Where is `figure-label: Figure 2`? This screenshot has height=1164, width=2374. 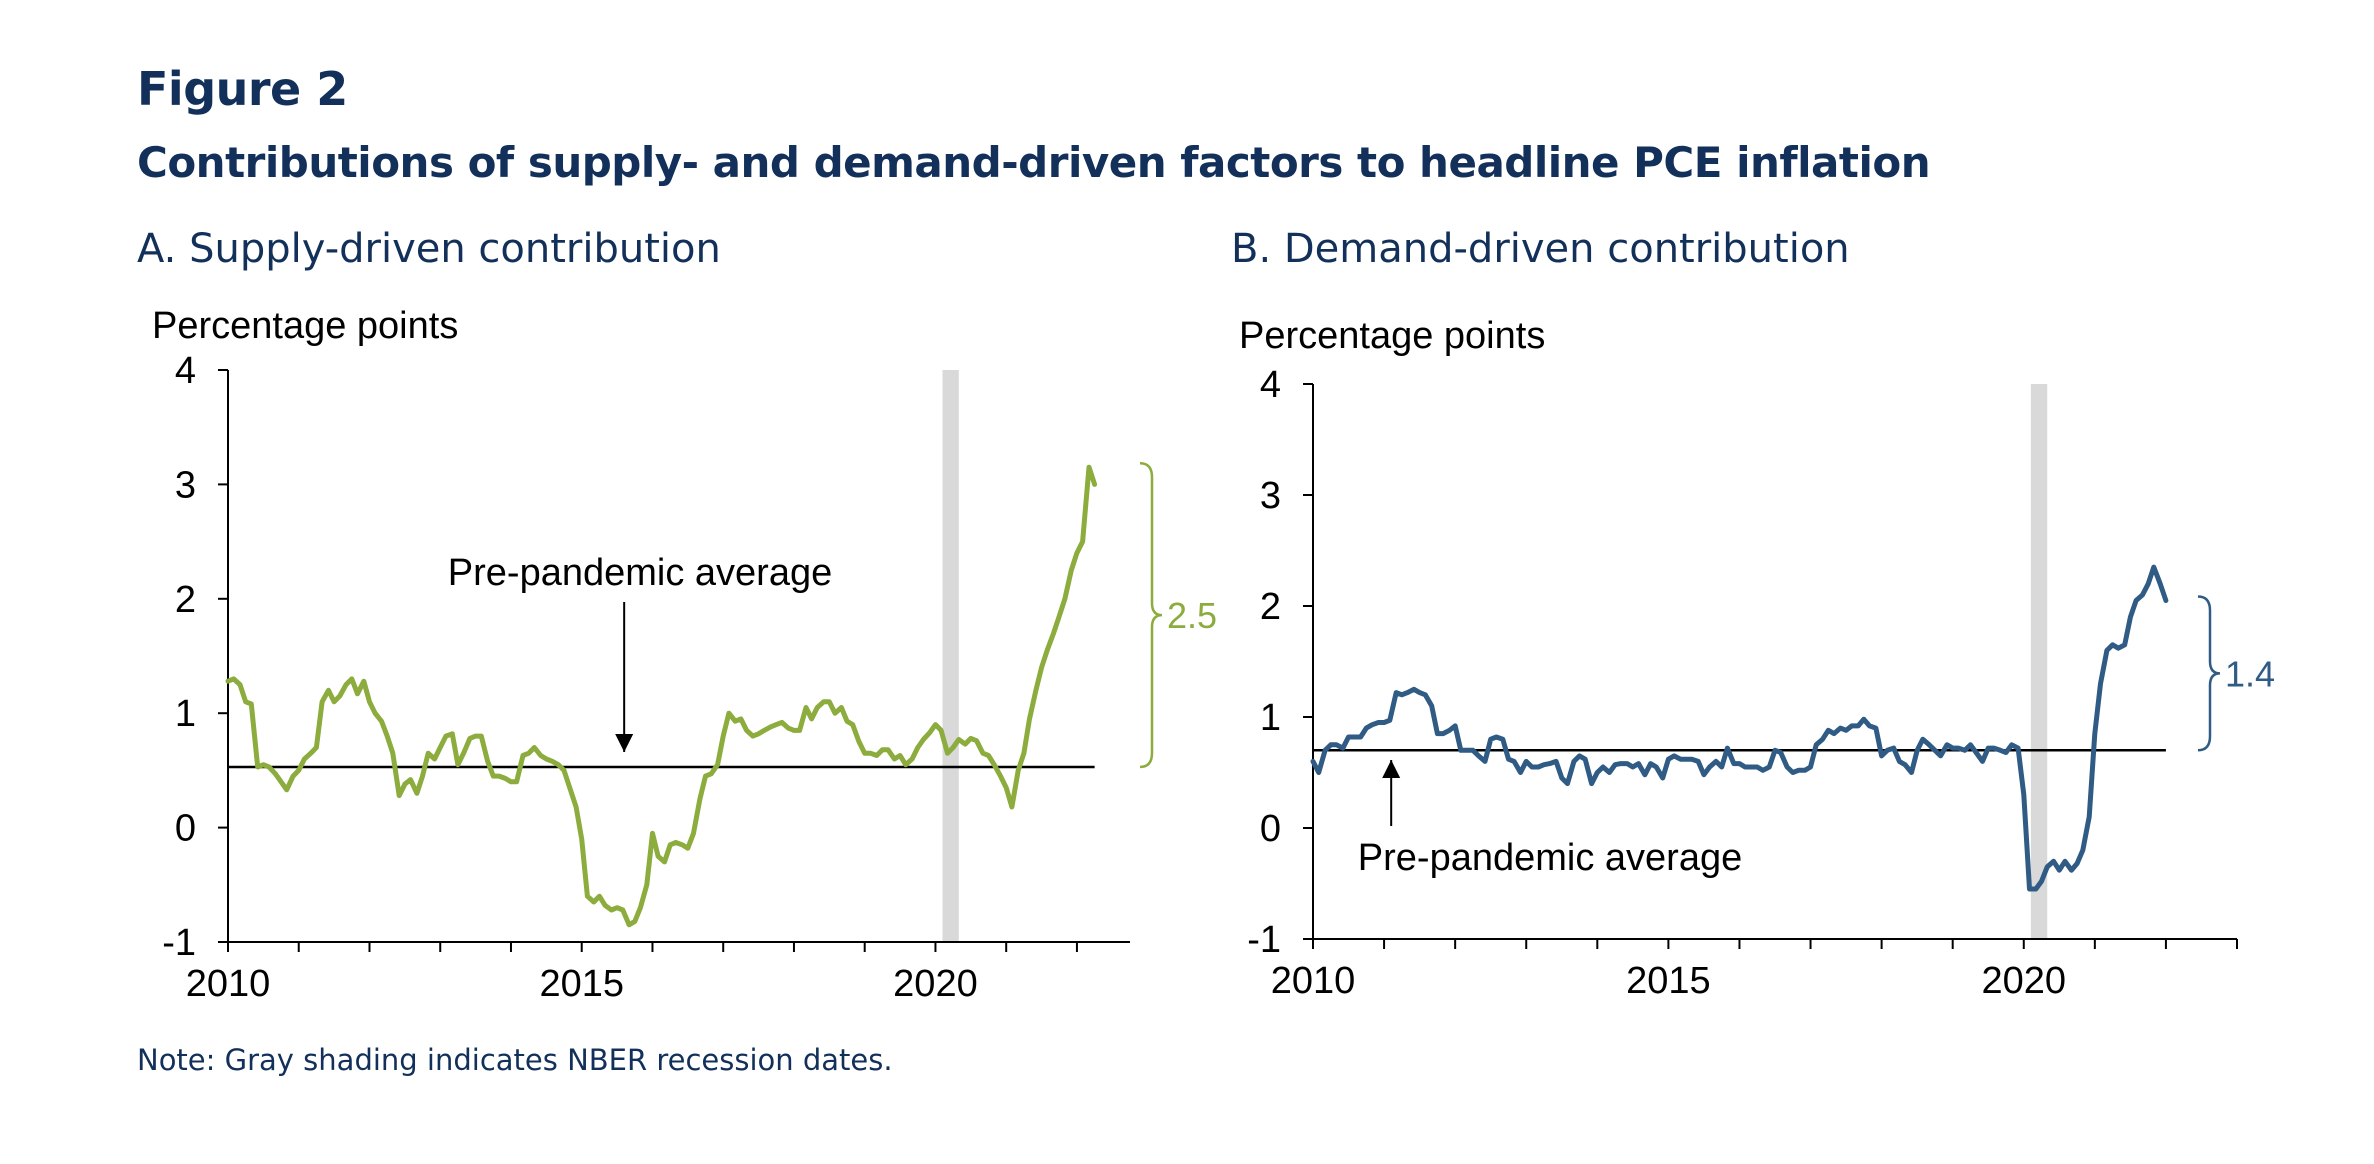 figure-label: Figure 2 is located at coordinates (242, 89).